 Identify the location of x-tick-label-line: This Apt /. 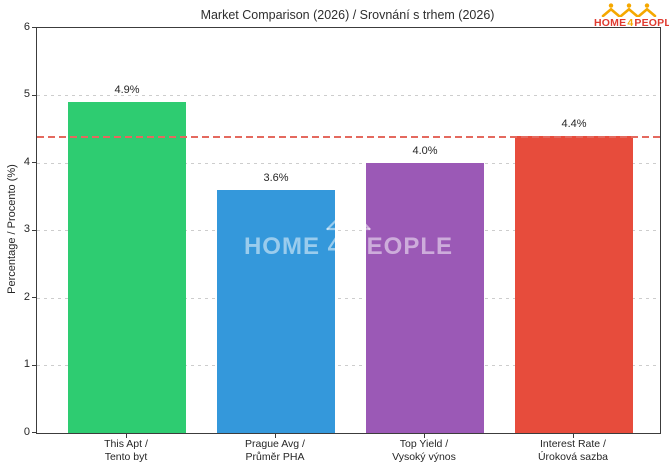
(126, 444).